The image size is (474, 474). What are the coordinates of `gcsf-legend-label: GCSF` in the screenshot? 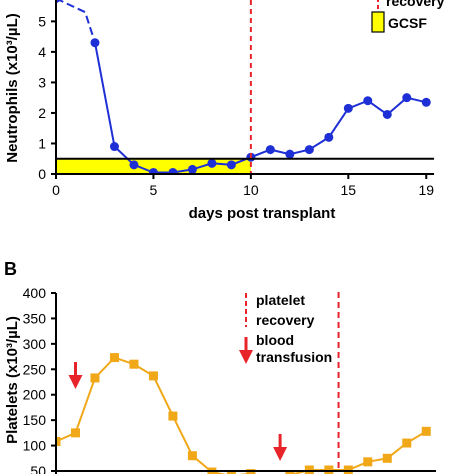 It's located at (407, 23).